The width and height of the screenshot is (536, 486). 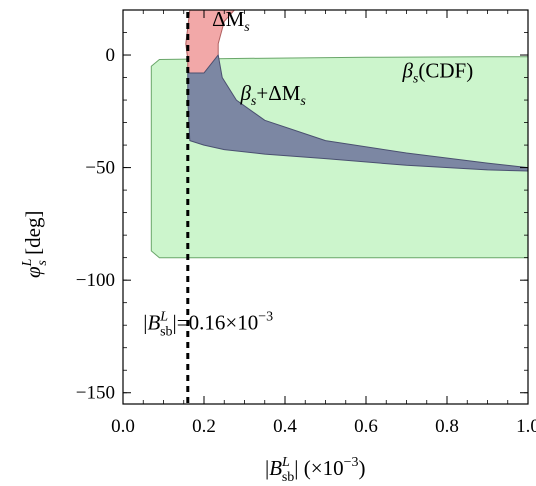 What do you see at coordinates (204, 426) in the screenshot?
I see `x-tick-label: 0.2` at bounding box center [204, 426].